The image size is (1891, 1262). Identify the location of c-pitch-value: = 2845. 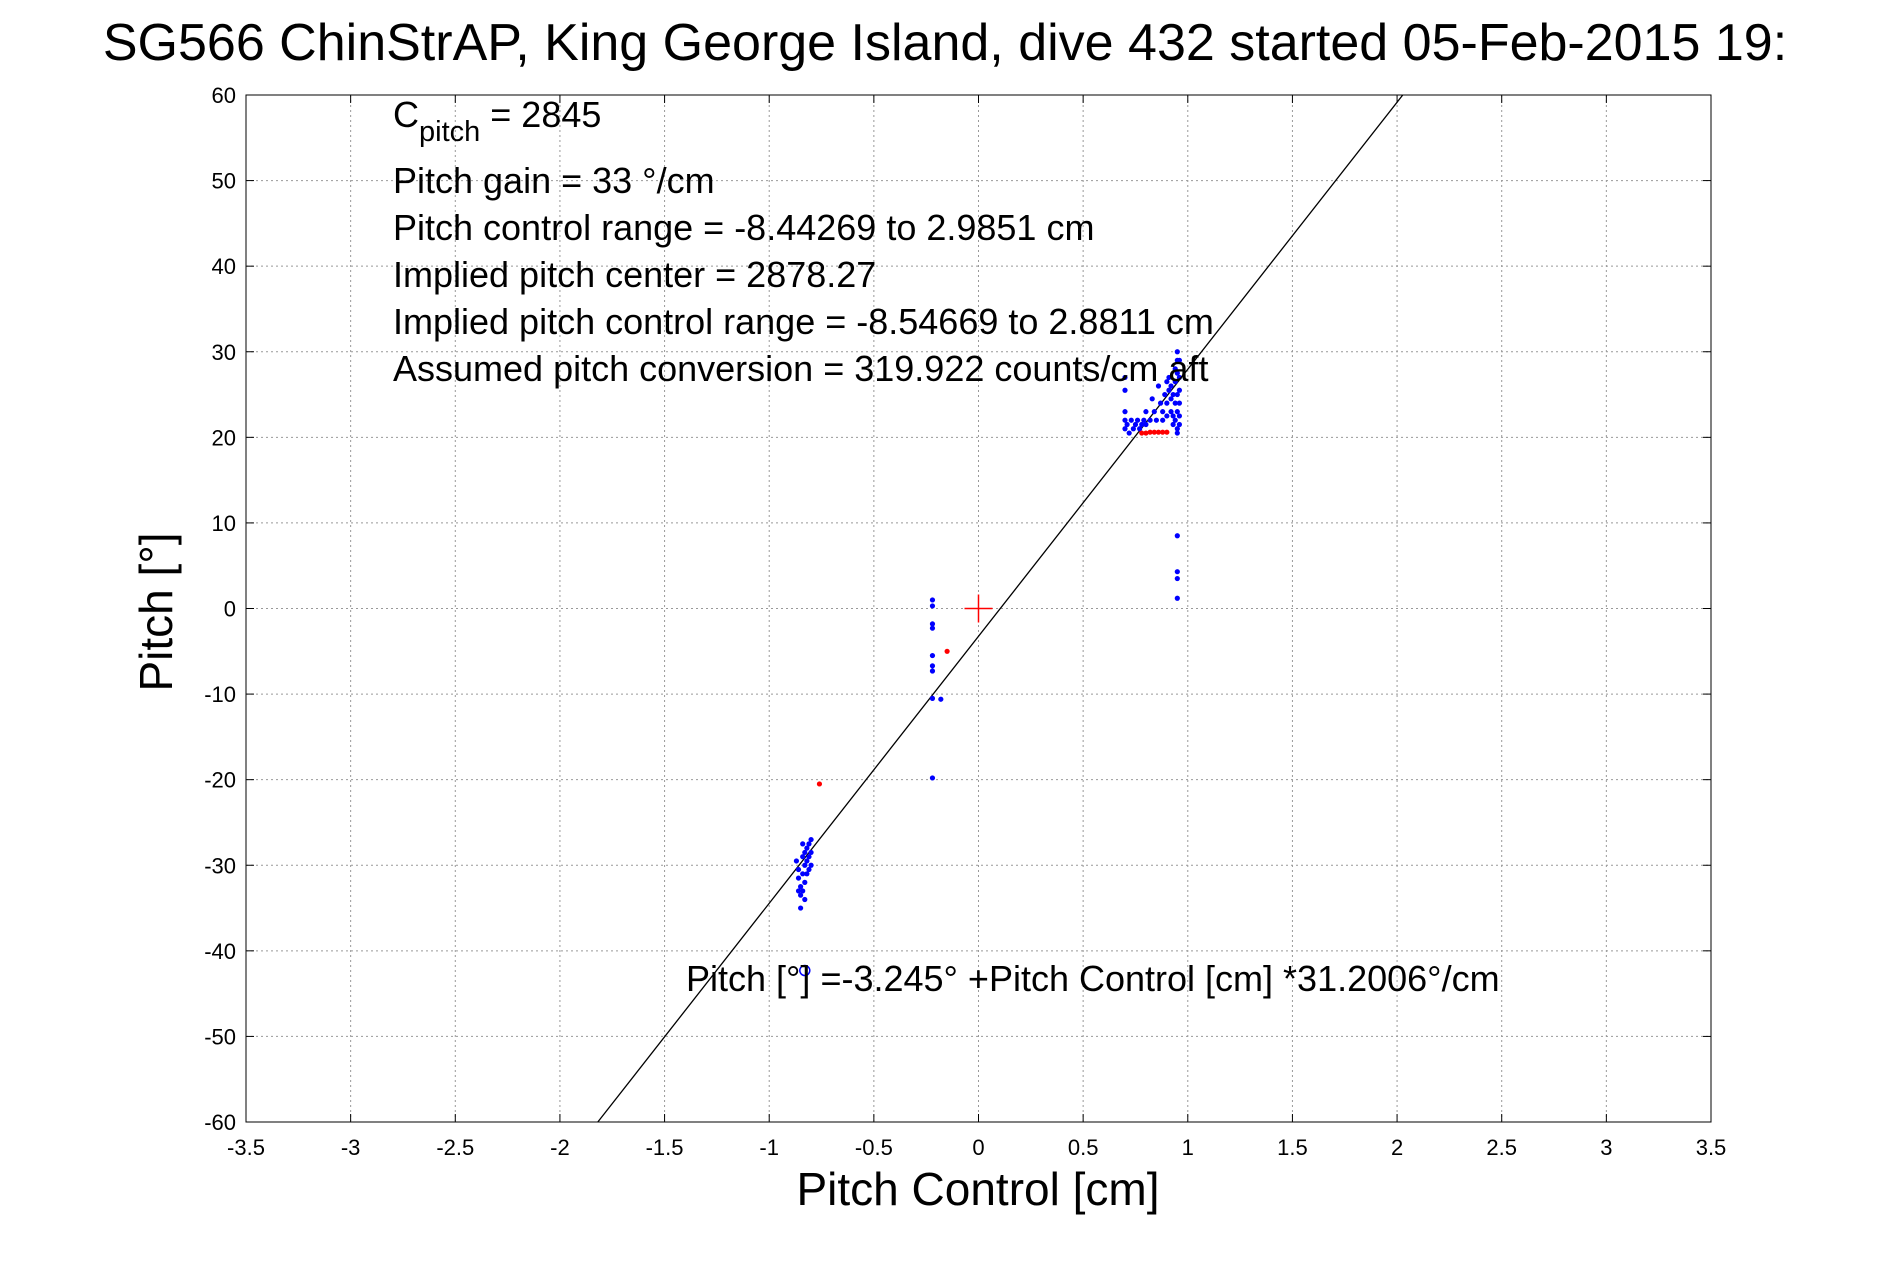
(540, 114).